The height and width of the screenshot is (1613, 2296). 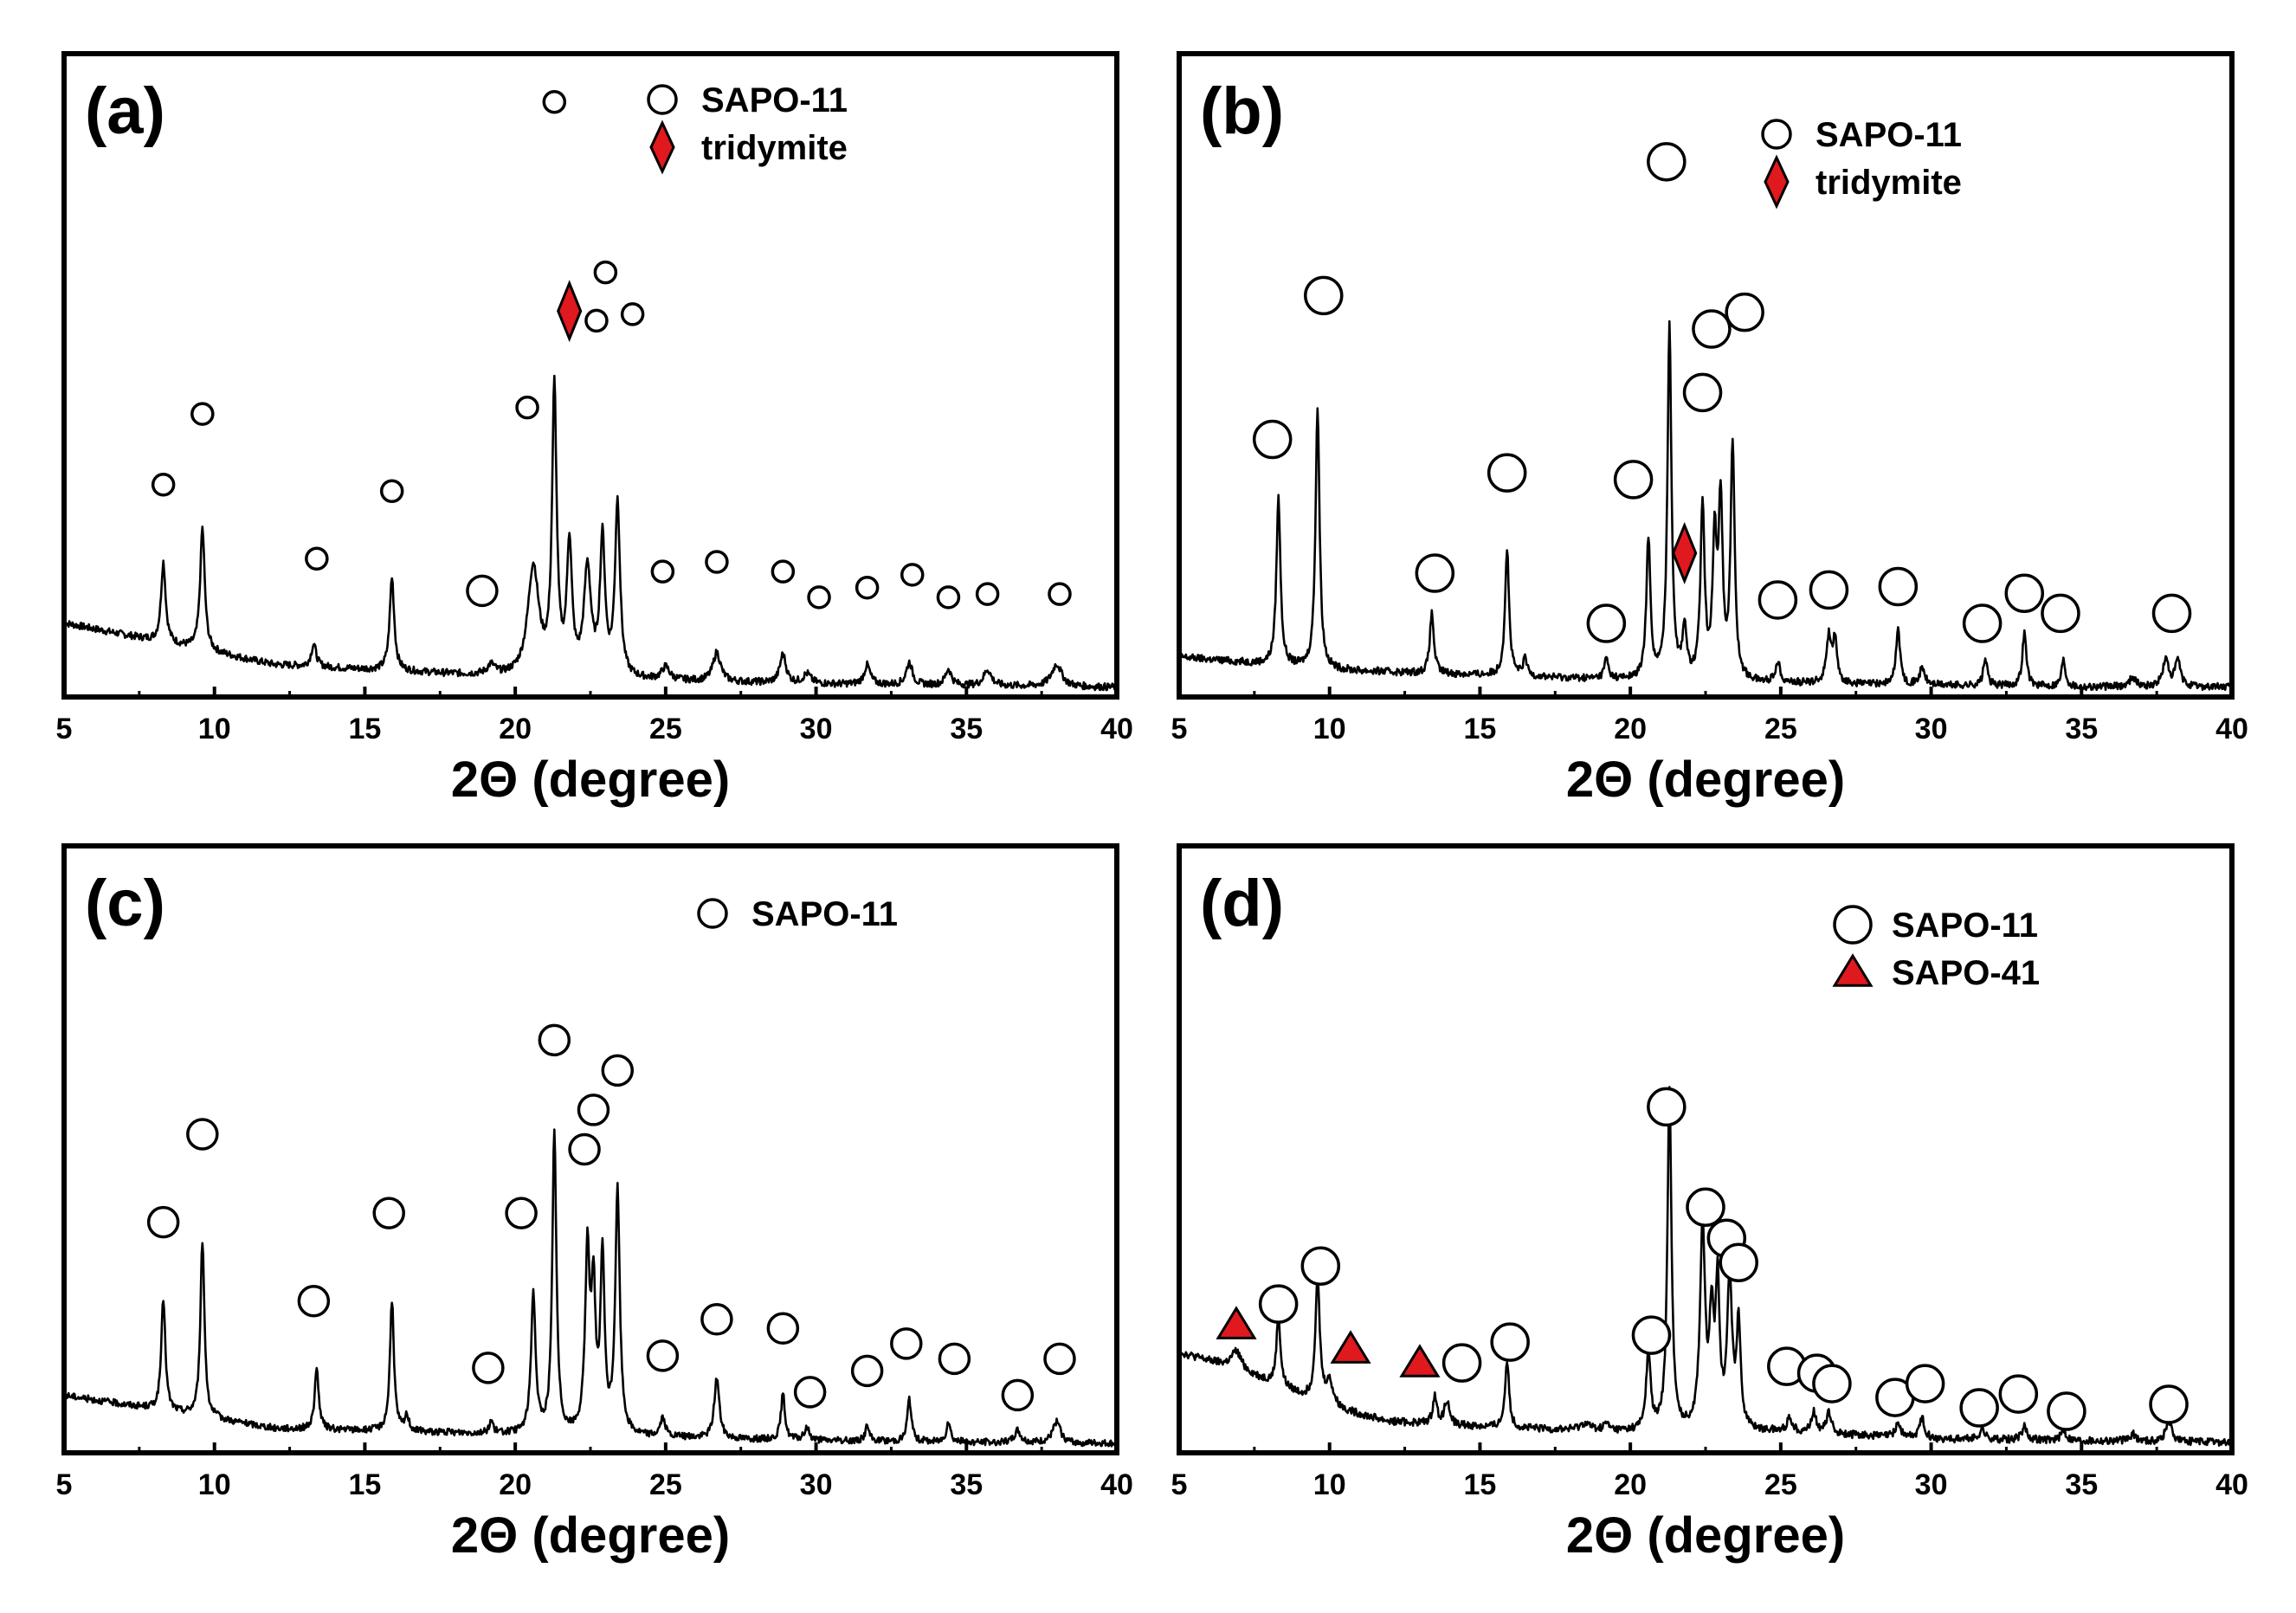 I want to click on sapo-41-marker, so click(x=1420, y=1361).